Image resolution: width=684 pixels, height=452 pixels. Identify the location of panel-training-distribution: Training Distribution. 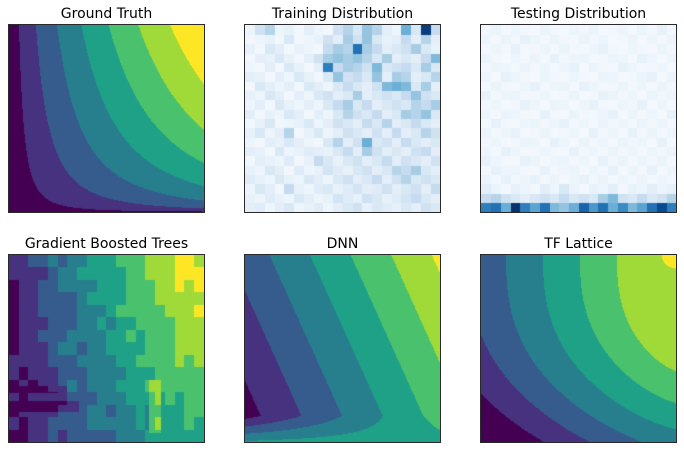
(342, 108).